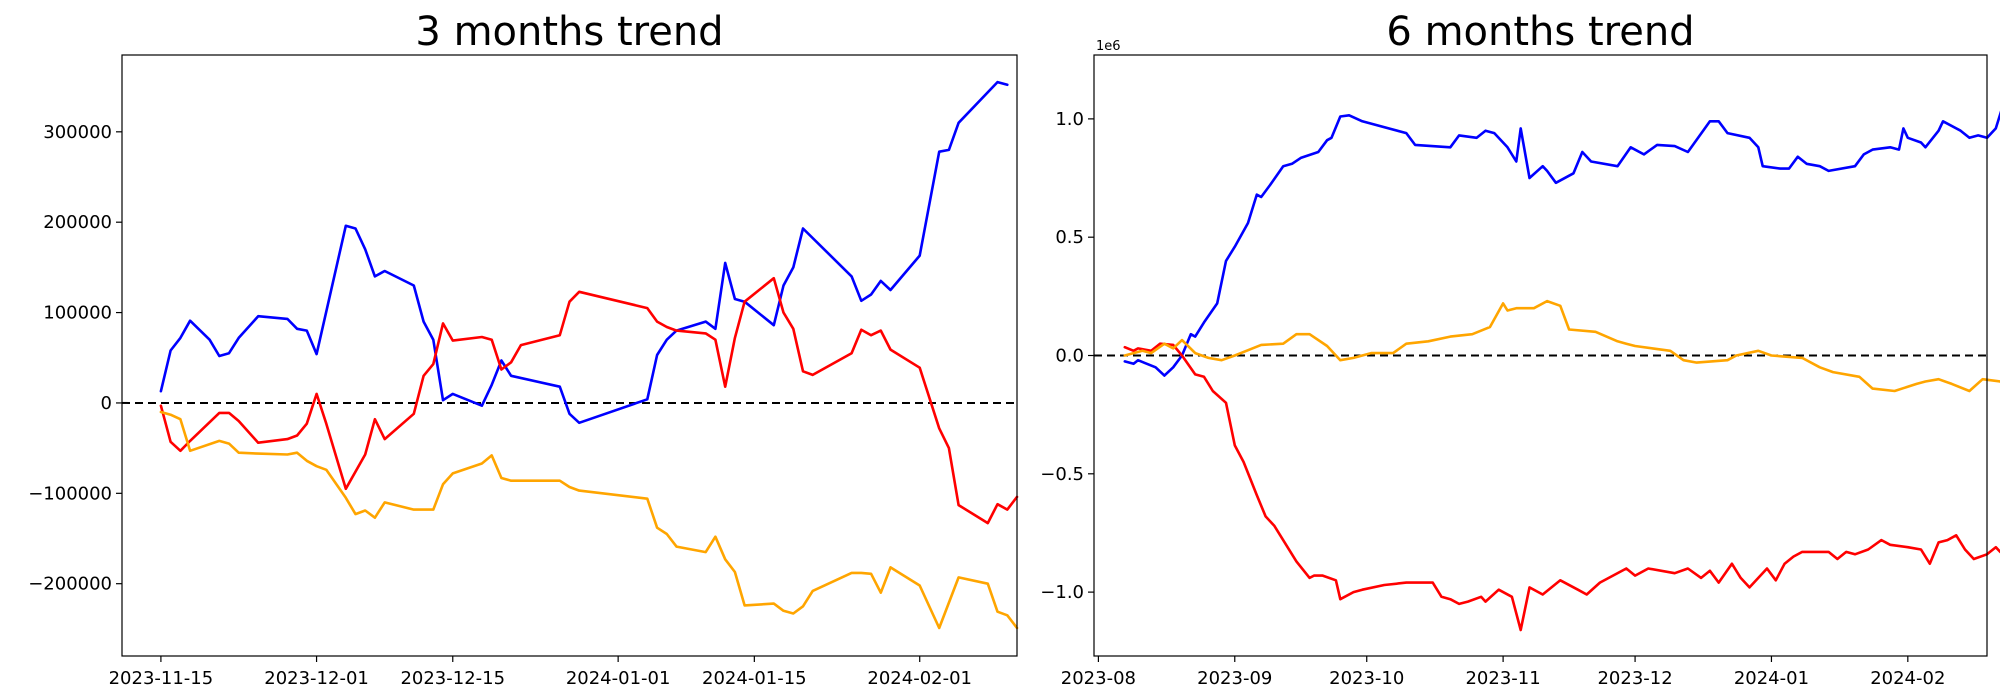 The width and height of the screenshot is (2000, 700). I want to click on y-tick-label: 300000, so click(77, 132).